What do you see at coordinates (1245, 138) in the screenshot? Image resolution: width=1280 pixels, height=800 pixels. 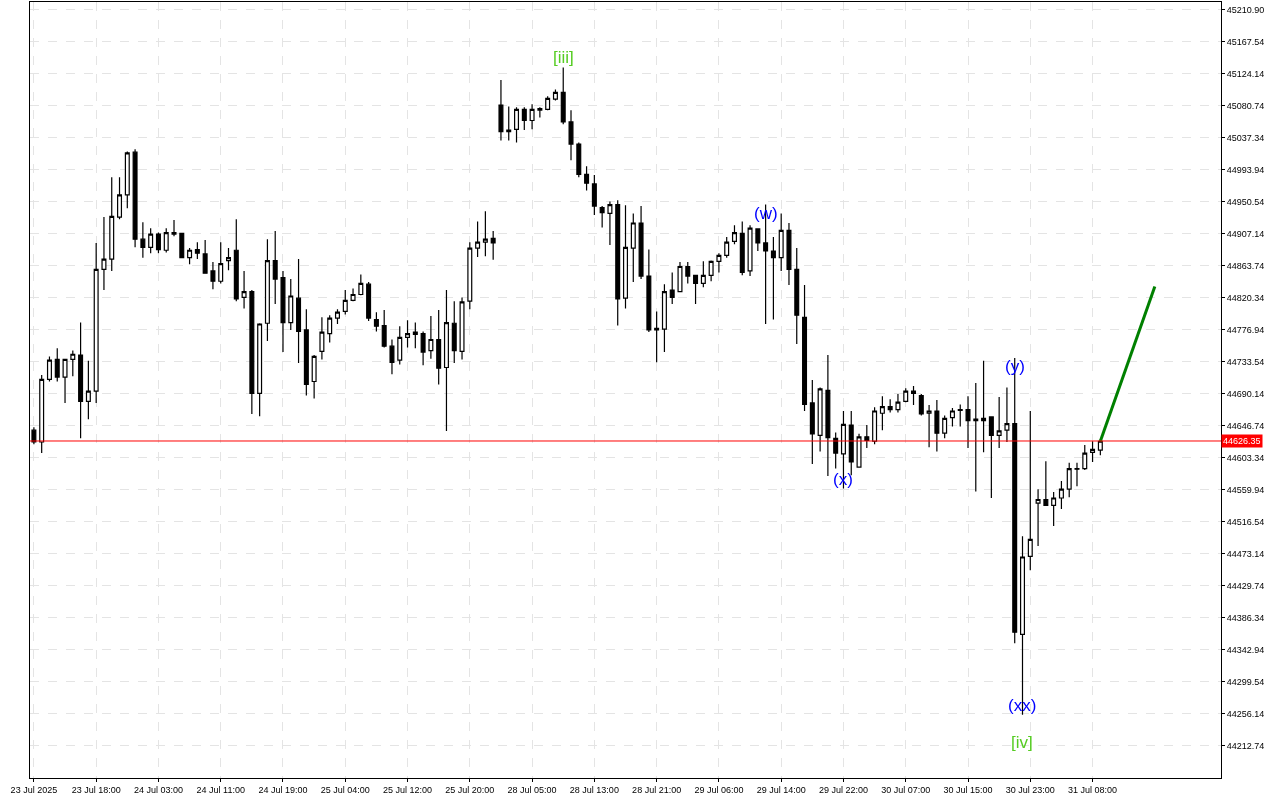 I see `y-tick-label: 45037.34` at bounding box center [1245, 138].